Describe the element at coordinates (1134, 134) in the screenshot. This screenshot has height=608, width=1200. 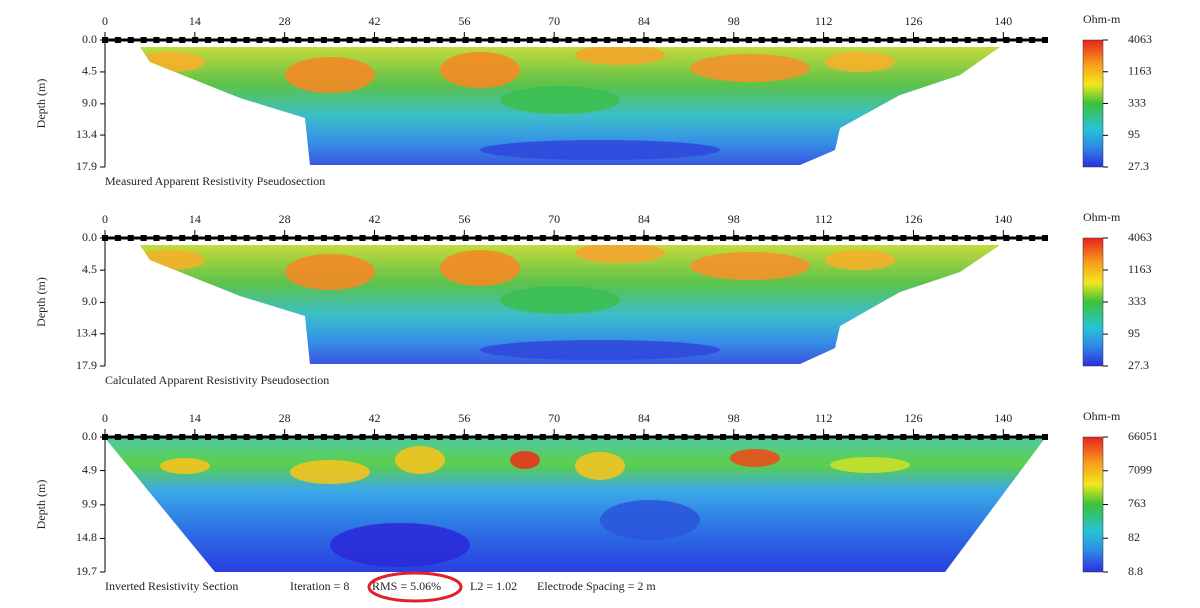
I see `colorbar-tick-label: 95` at that location.